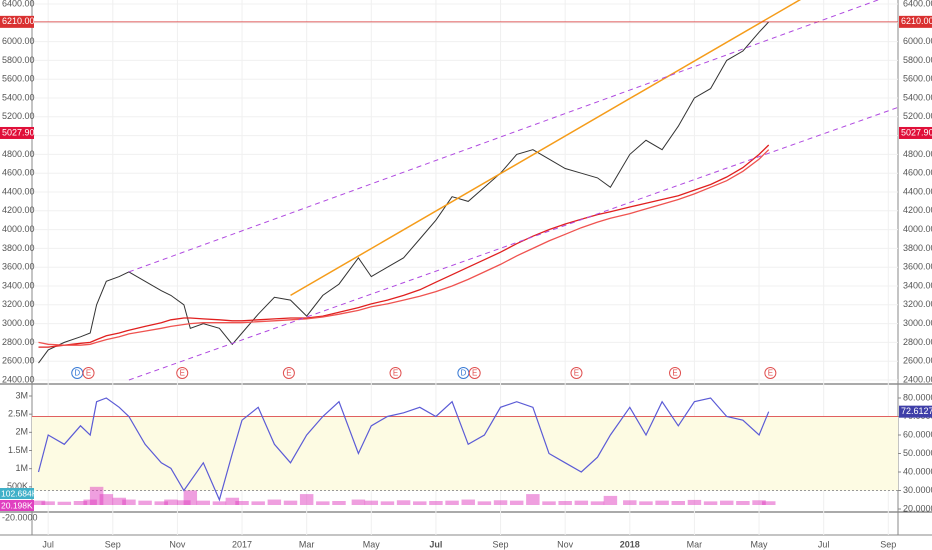 The image size is (932, 550). I want to click on rsi-badge-label: 72.6127, so click(916, 411).